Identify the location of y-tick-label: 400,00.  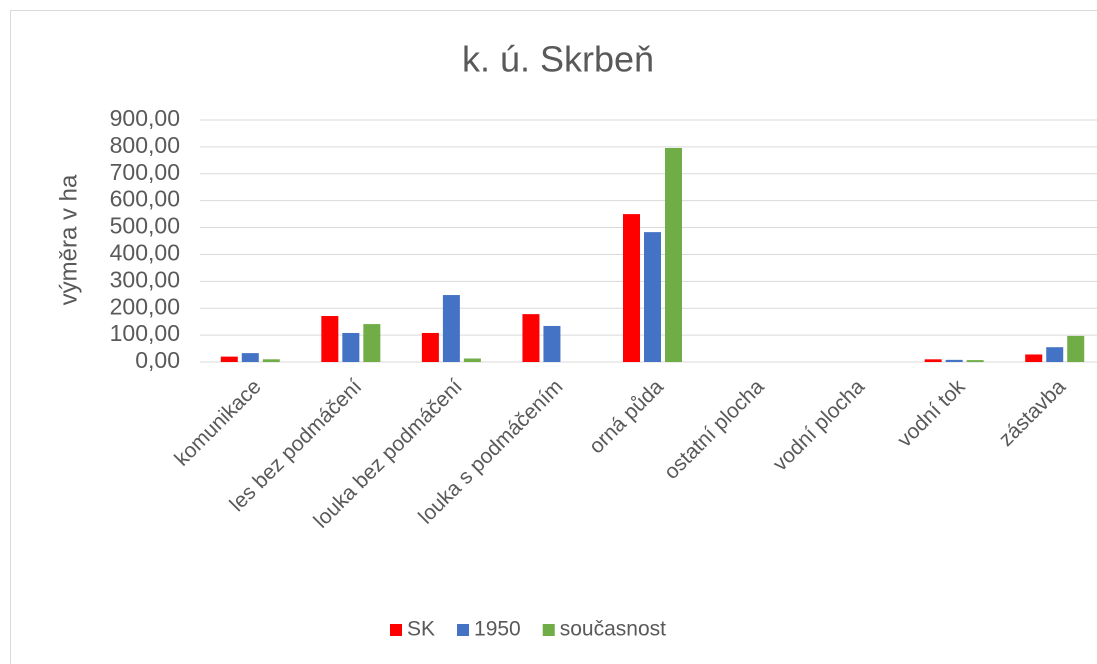
(145, 253).